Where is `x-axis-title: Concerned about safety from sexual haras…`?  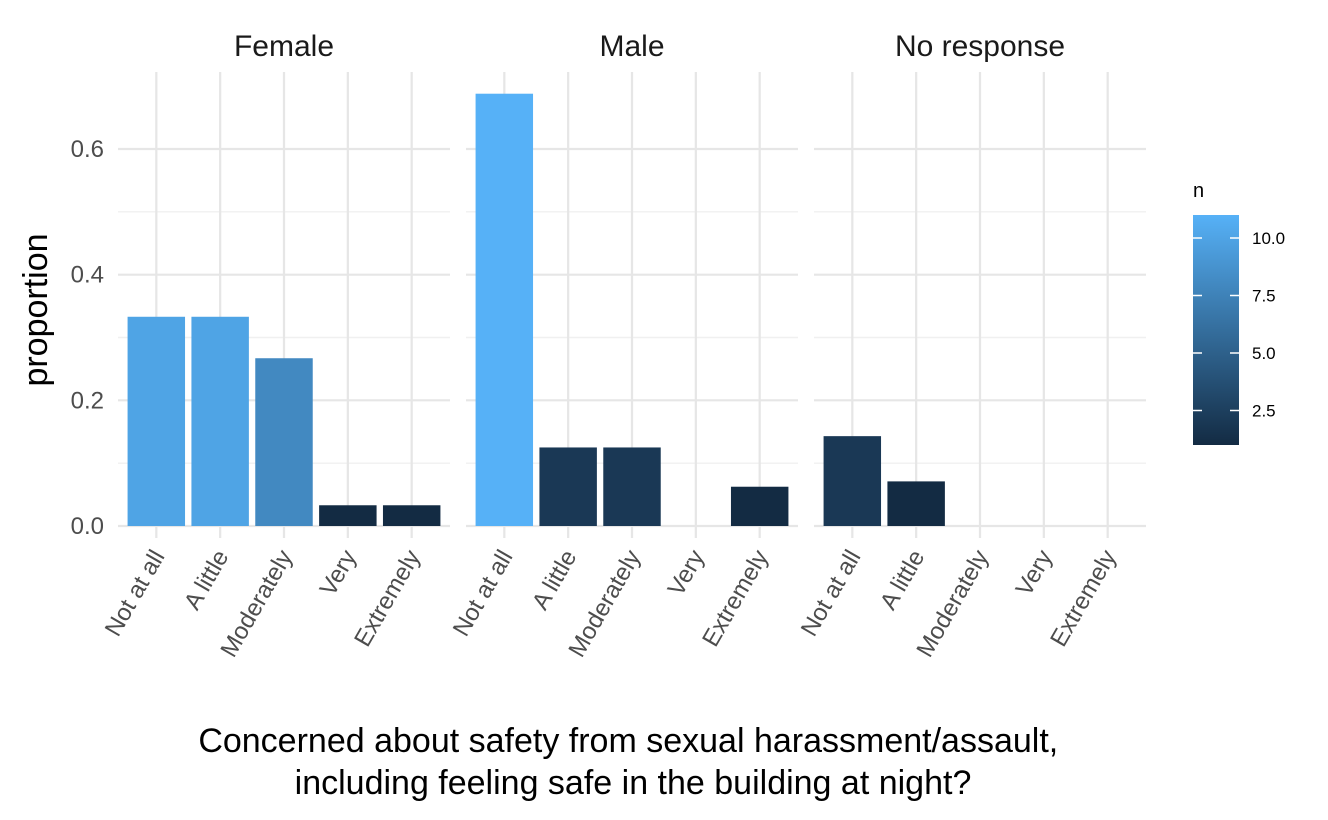
x-axis-title: Concerned about safety from sexual haras… is located at coordinates (632, 762).